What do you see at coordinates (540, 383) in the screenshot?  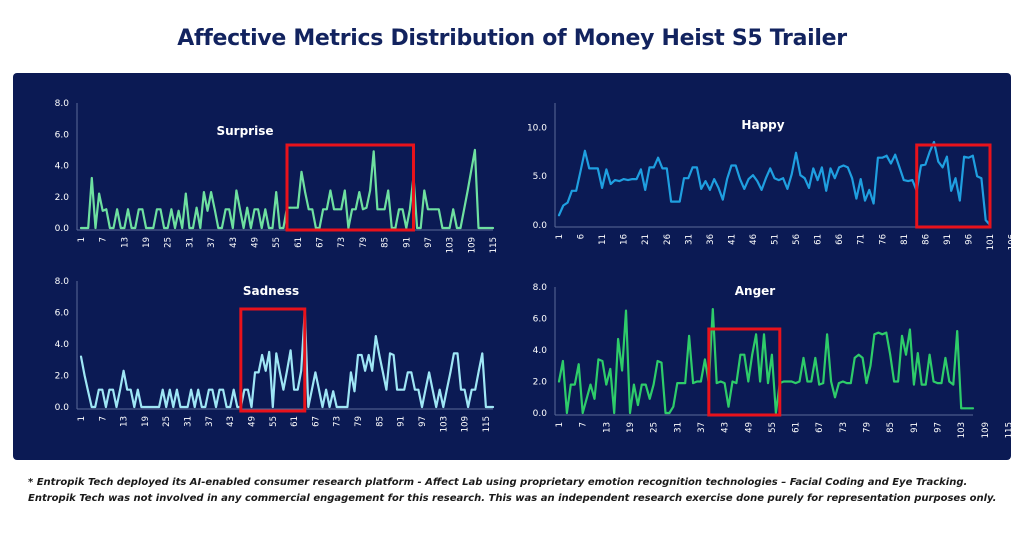 I see `anger-y-tick-label: 2.0` at bounding box center [540, 383].